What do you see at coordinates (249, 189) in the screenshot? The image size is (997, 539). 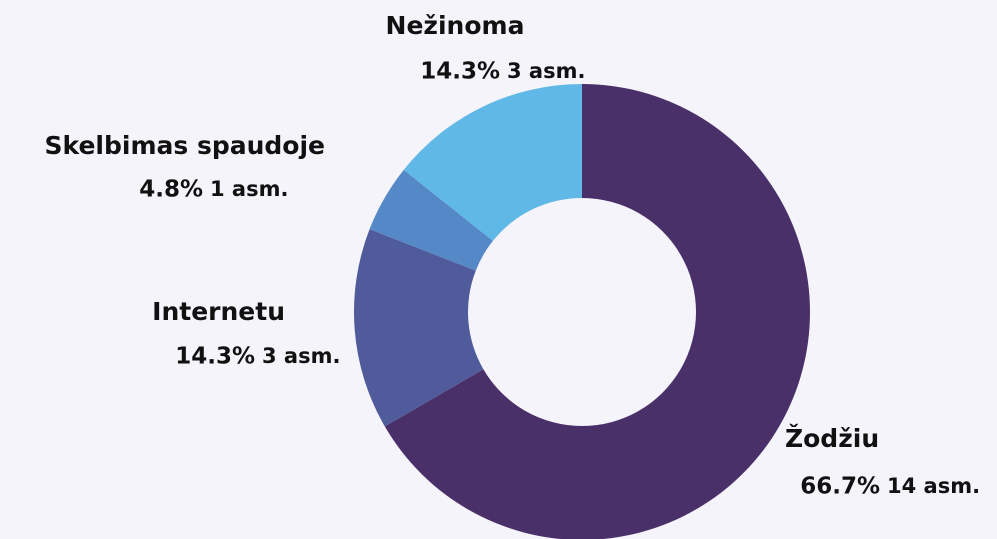 I see `slice-count: 1 asm.` at bounding box center [249, 189].